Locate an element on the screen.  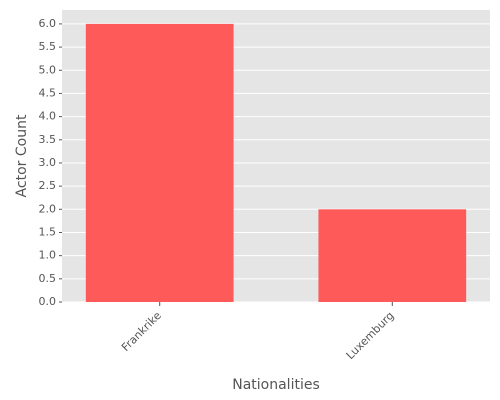
y-tick-label: 2.5 is located at coordinates (48, 185).